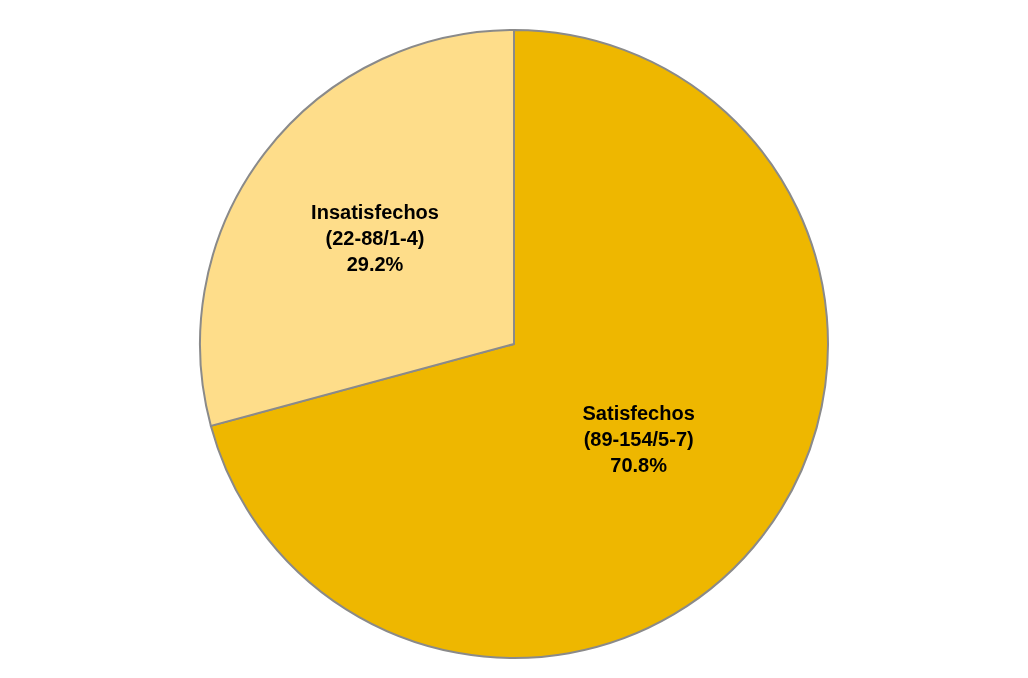  Describe the element at coordinates (638, 426) in the screenshot. I see `slice-label: Satisfechos (89-154/5-7)` at that location.